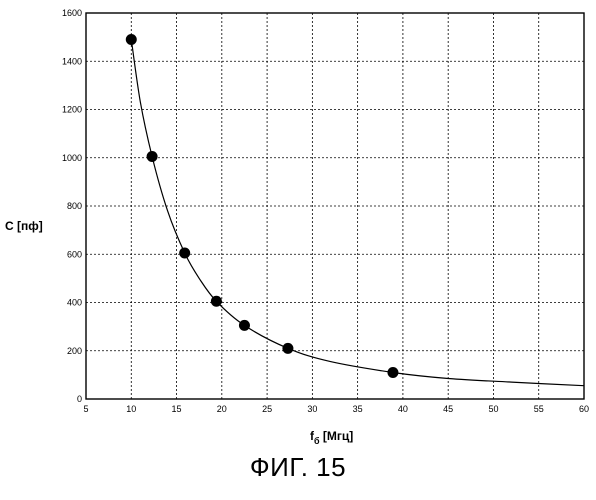  I want to click on y-tick-labels: 0 200 400 600 800 1000 1200 1400 1600, so click(72, 206).